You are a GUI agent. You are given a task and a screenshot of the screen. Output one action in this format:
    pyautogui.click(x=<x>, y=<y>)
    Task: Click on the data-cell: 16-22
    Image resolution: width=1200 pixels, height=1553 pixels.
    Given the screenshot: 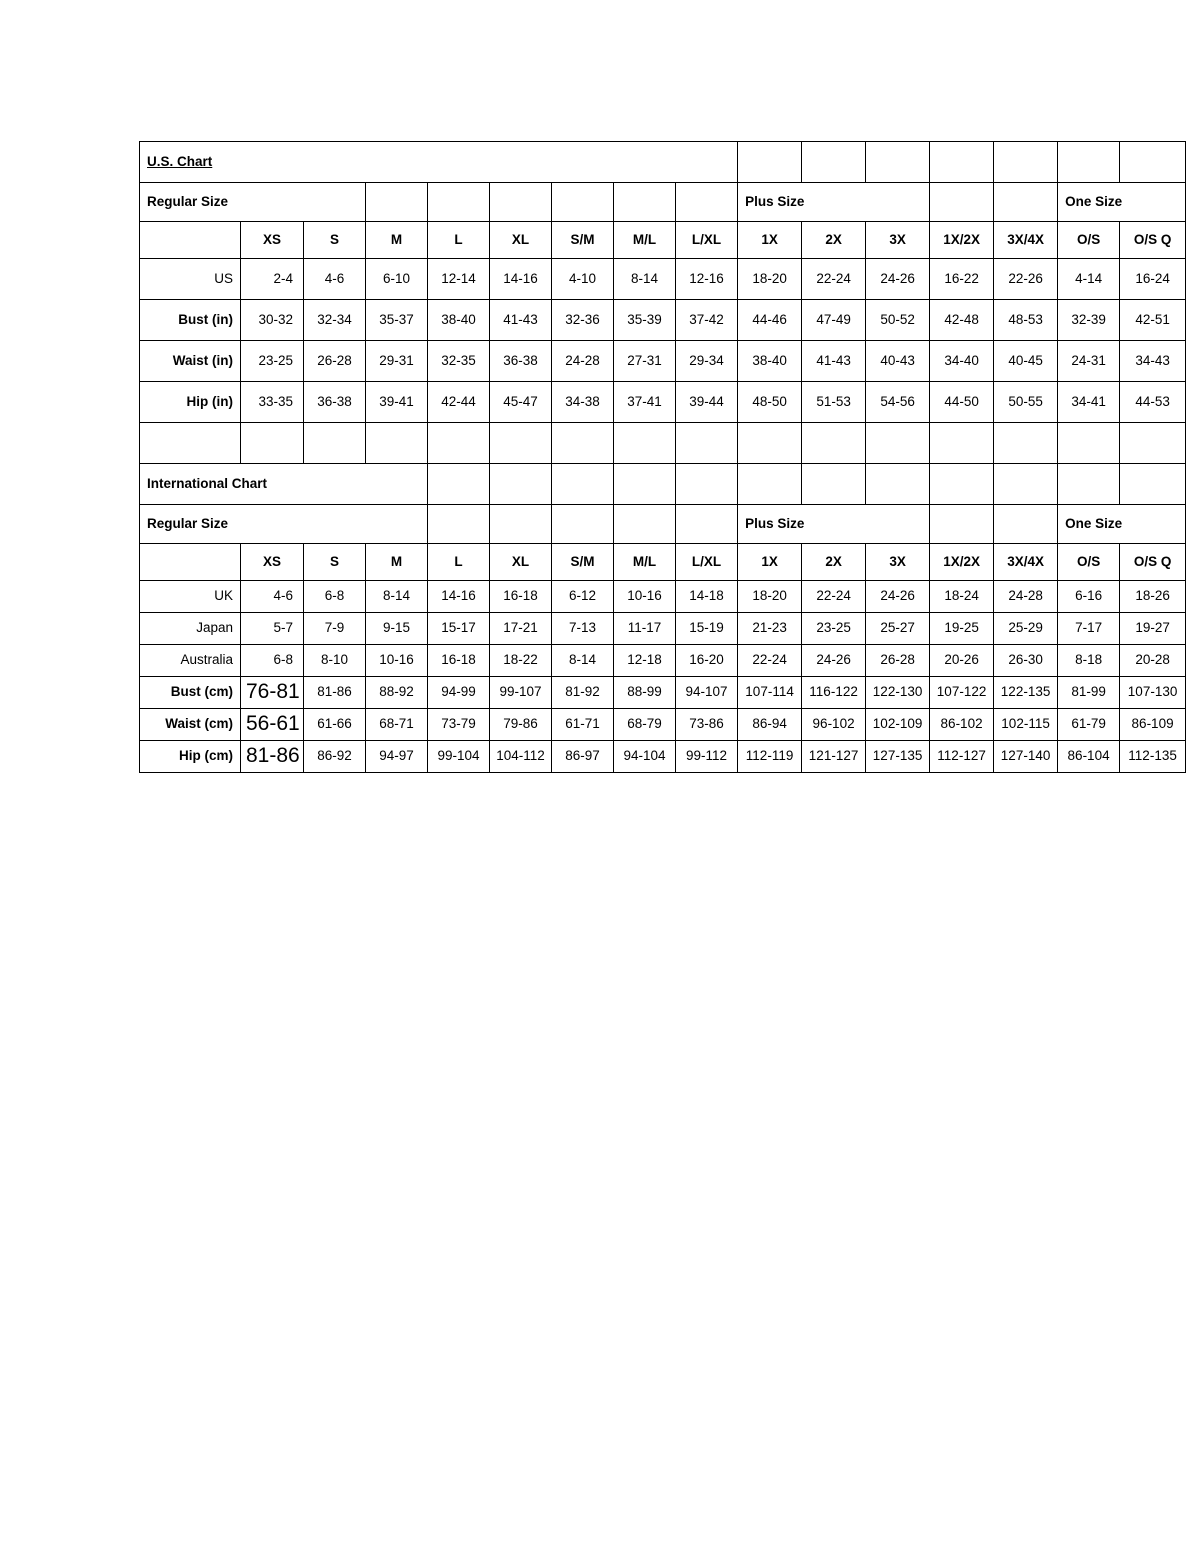 What is the action you would take?
    pyautogui.click(x=962, y=279)
    